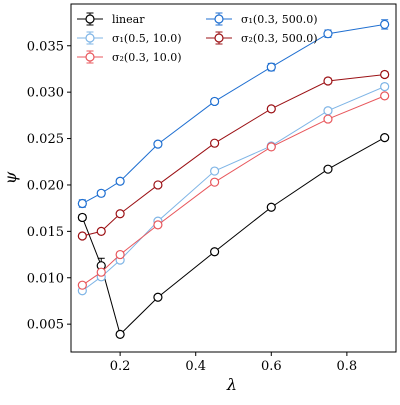  What do you see at coordinates (10, 177) in the screenshot?
I see `y-axis-label: ψ` at bounding box center [10, 177].